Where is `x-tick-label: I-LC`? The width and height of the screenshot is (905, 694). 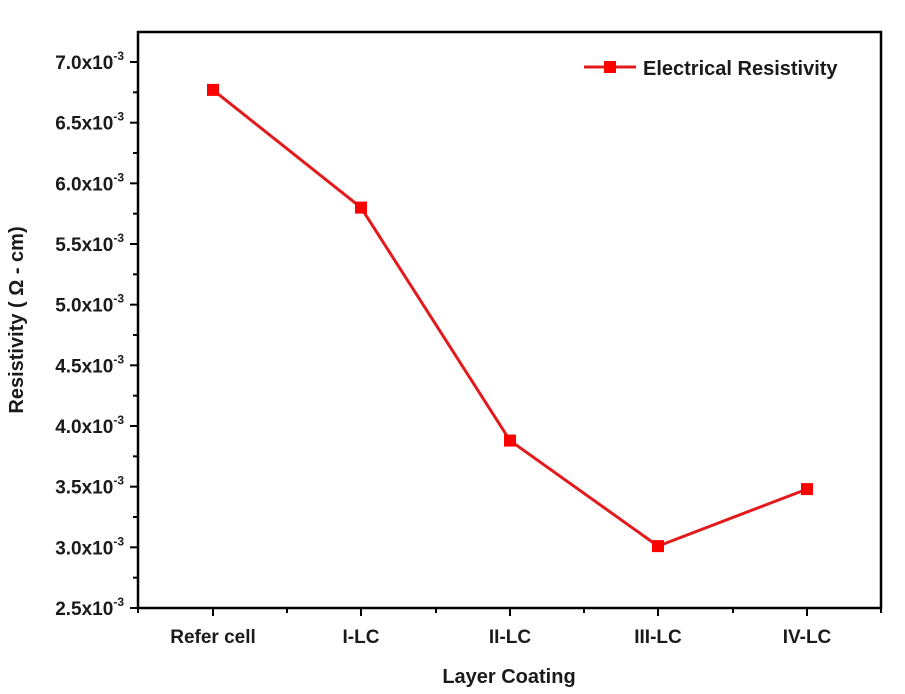
x-tick-label: I-LC is located at coordinates (361, 637).